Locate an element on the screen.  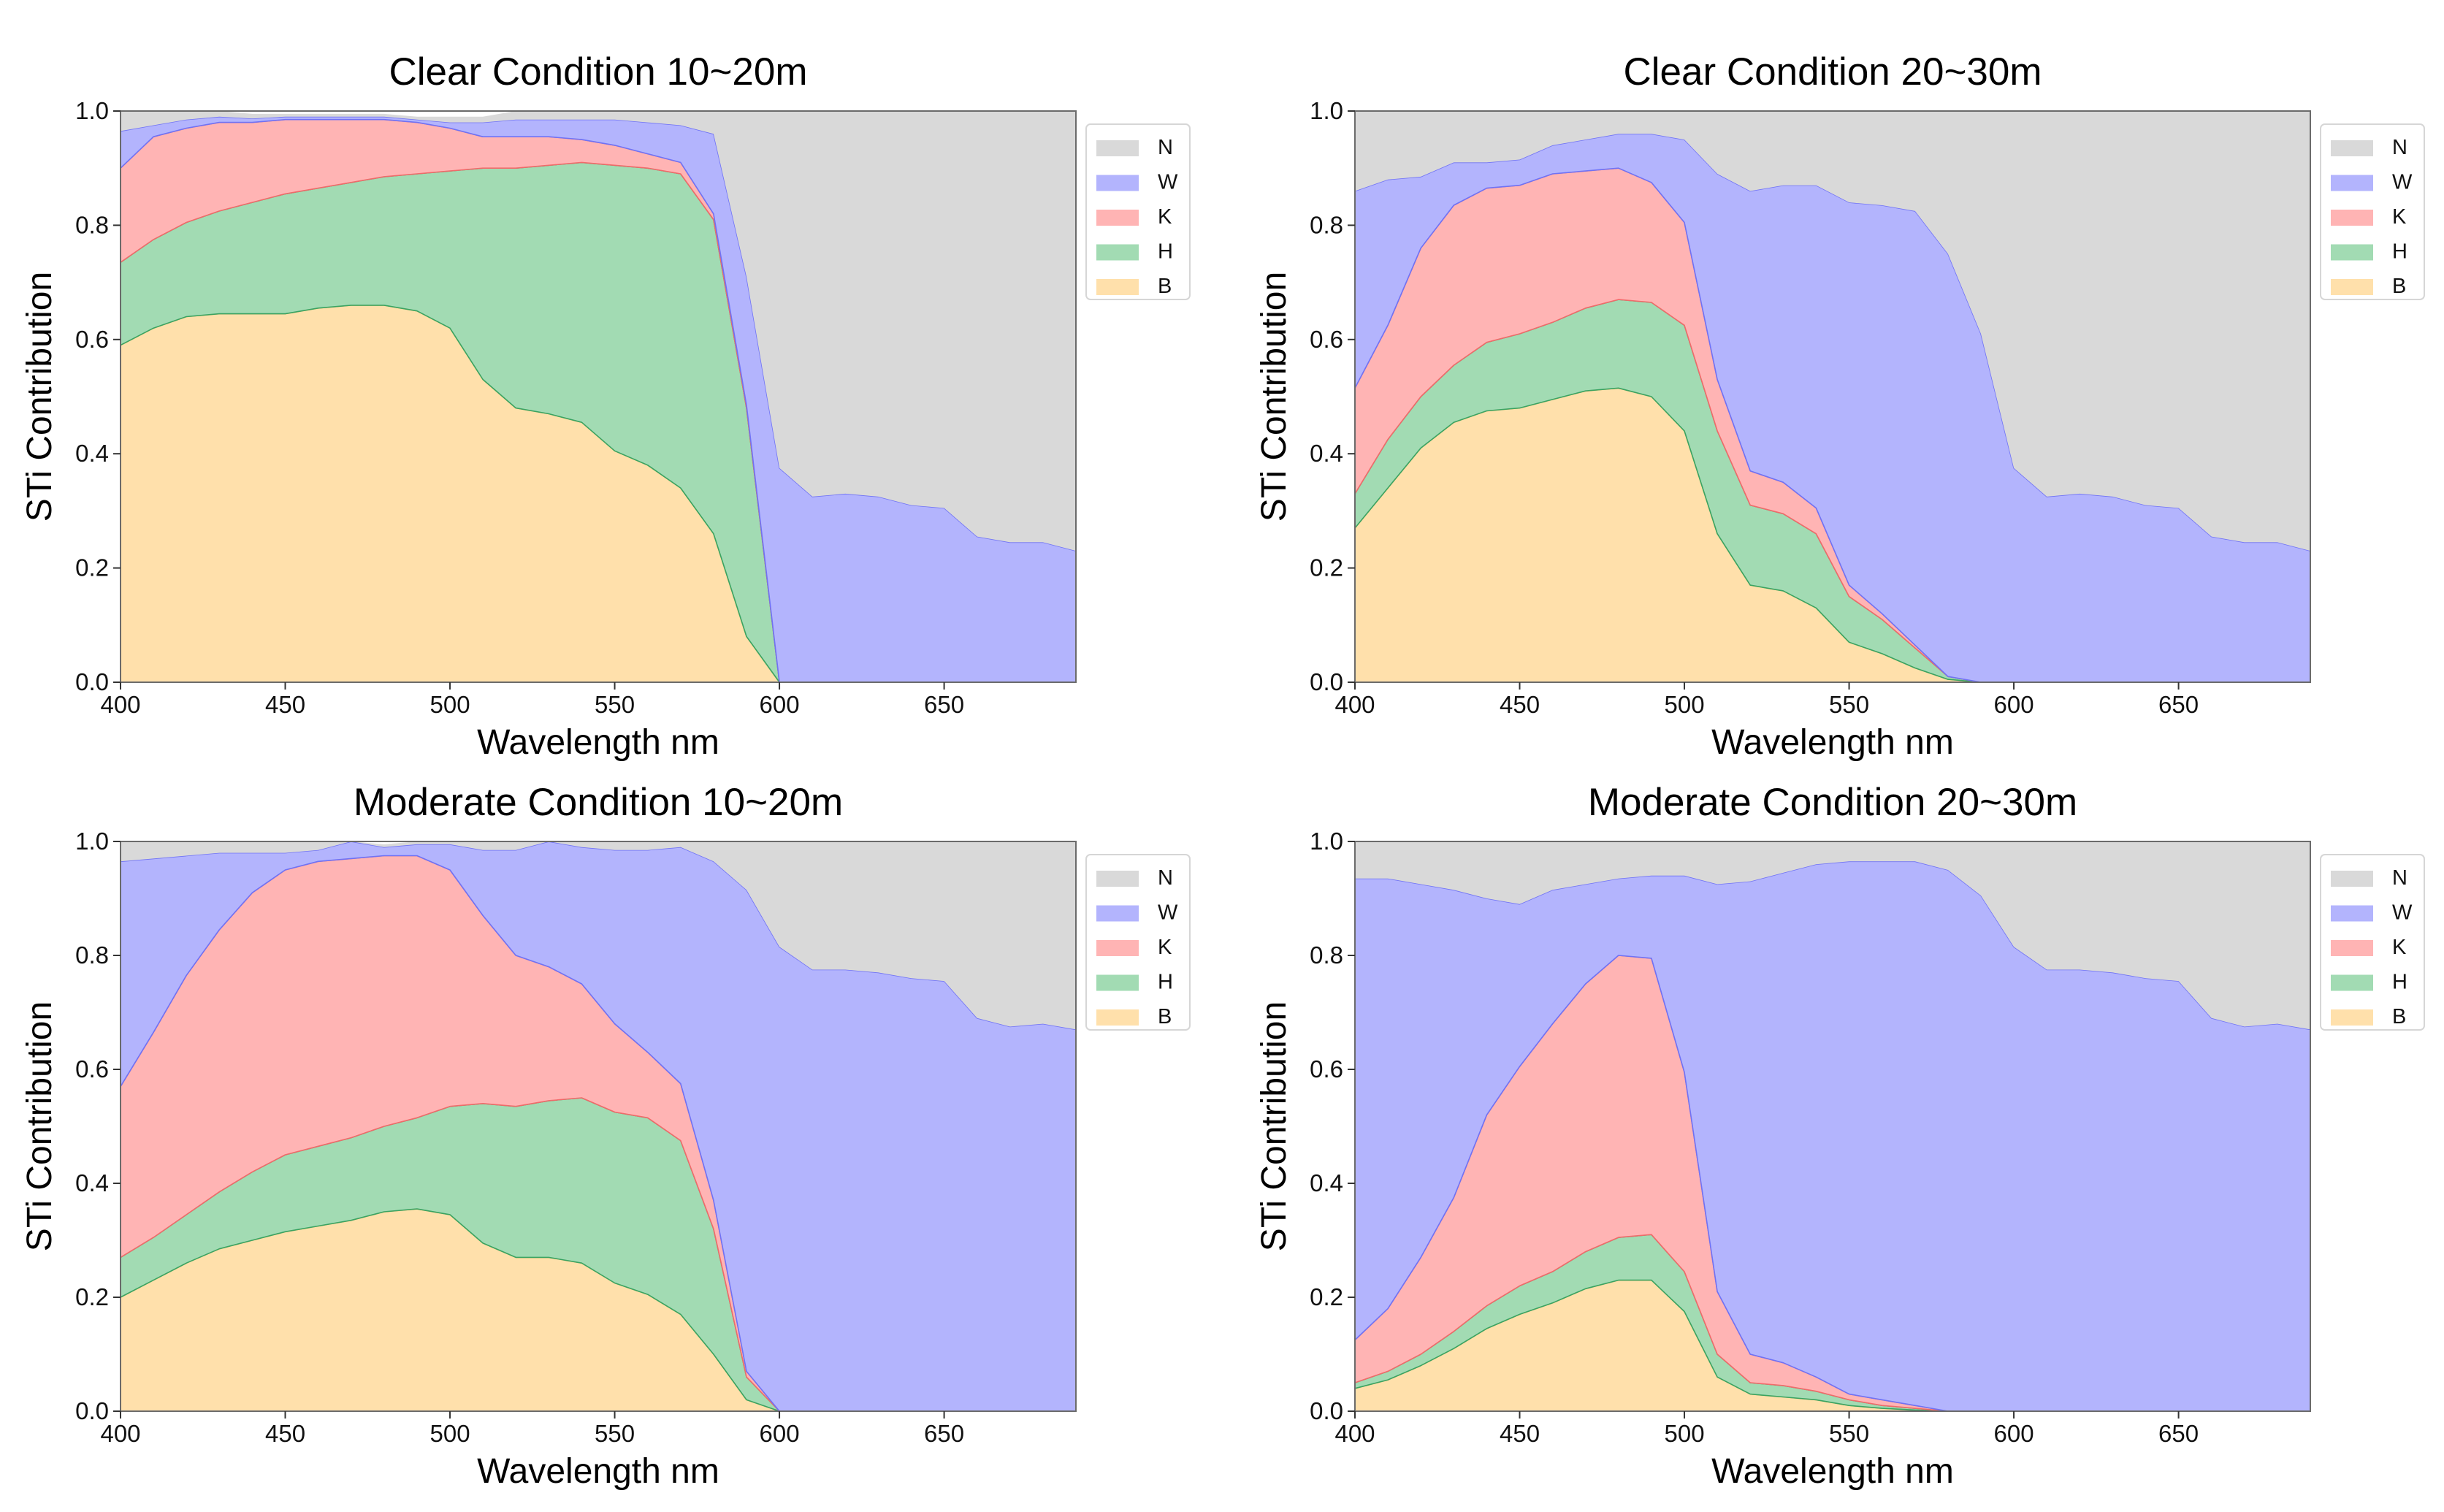
chart-title: Moderate Condition 20~30m is located at coordinates (1833, 802).